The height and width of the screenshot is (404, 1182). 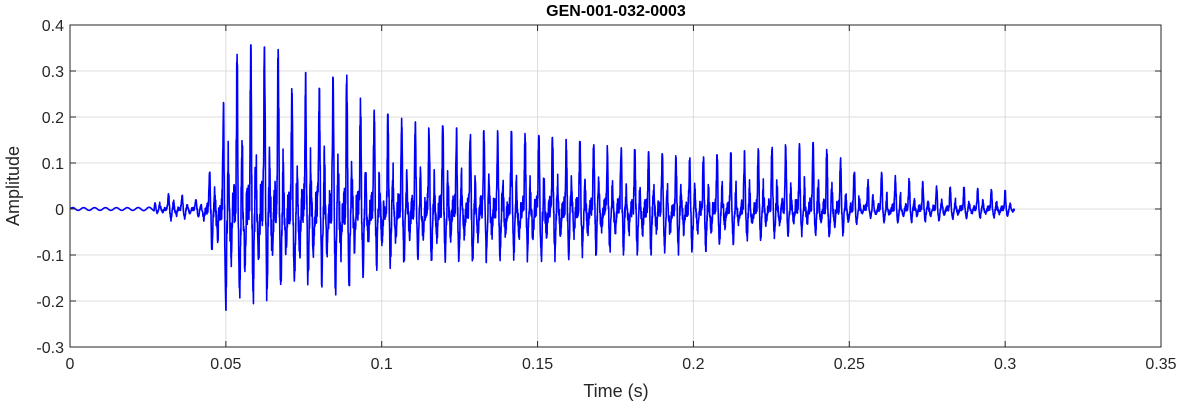 What do you see at coordinates (50, 348) in the screenshot?
I see `y-tick-label: -0.3` at bounding box center [50, 348].